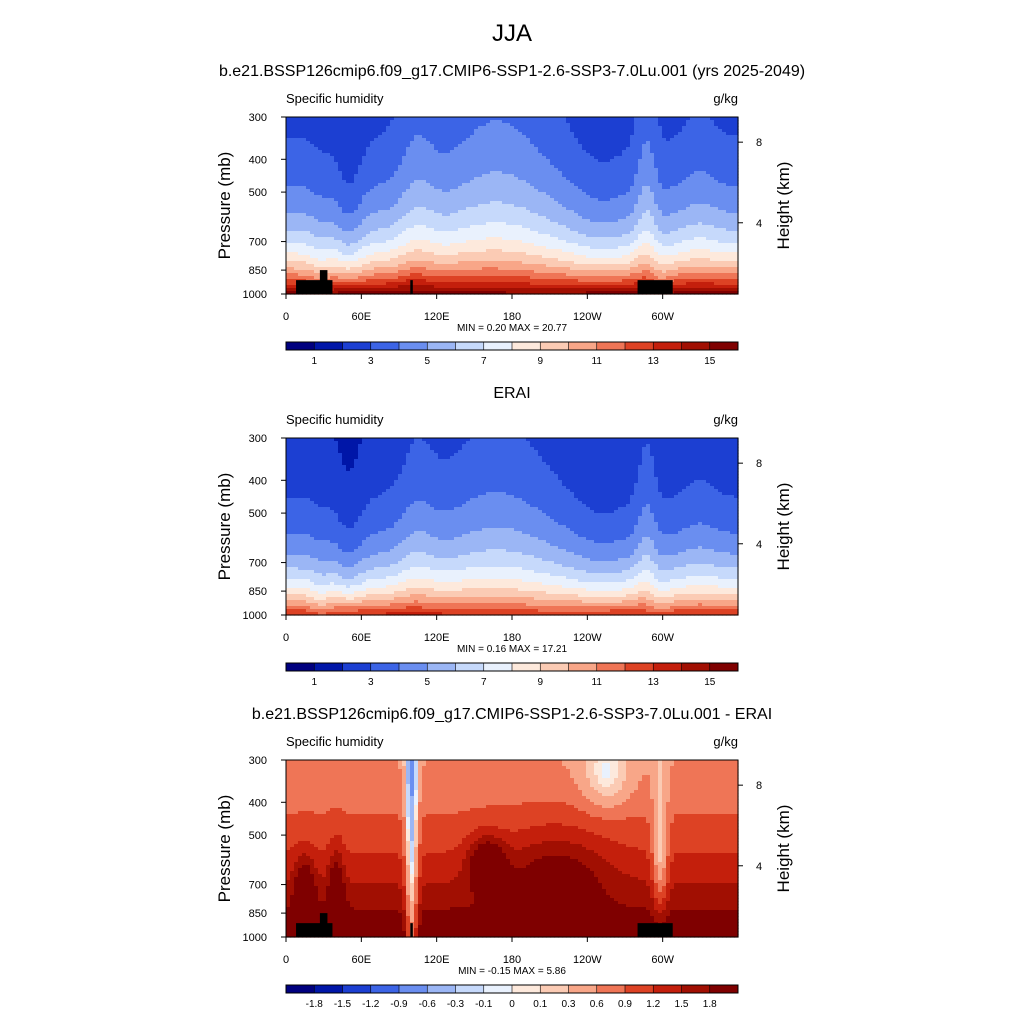  I want to click on panel-1-xtick-label: 120E, so click(437, 317).